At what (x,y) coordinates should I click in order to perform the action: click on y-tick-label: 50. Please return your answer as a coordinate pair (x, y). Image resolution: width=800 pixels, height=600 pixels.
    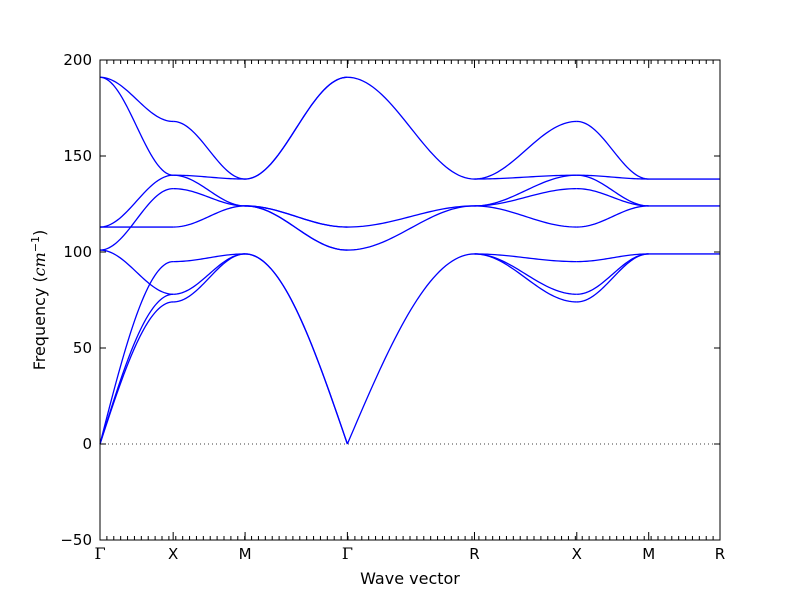
    Looking at the image, I should click on (82, 348).